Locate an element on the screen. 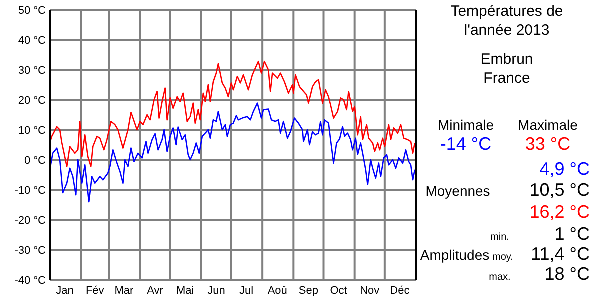 Image resolution: width=600 pixels, height=300 pixels. y-tick-label: -30 °C is located at coordinates (30, 251).